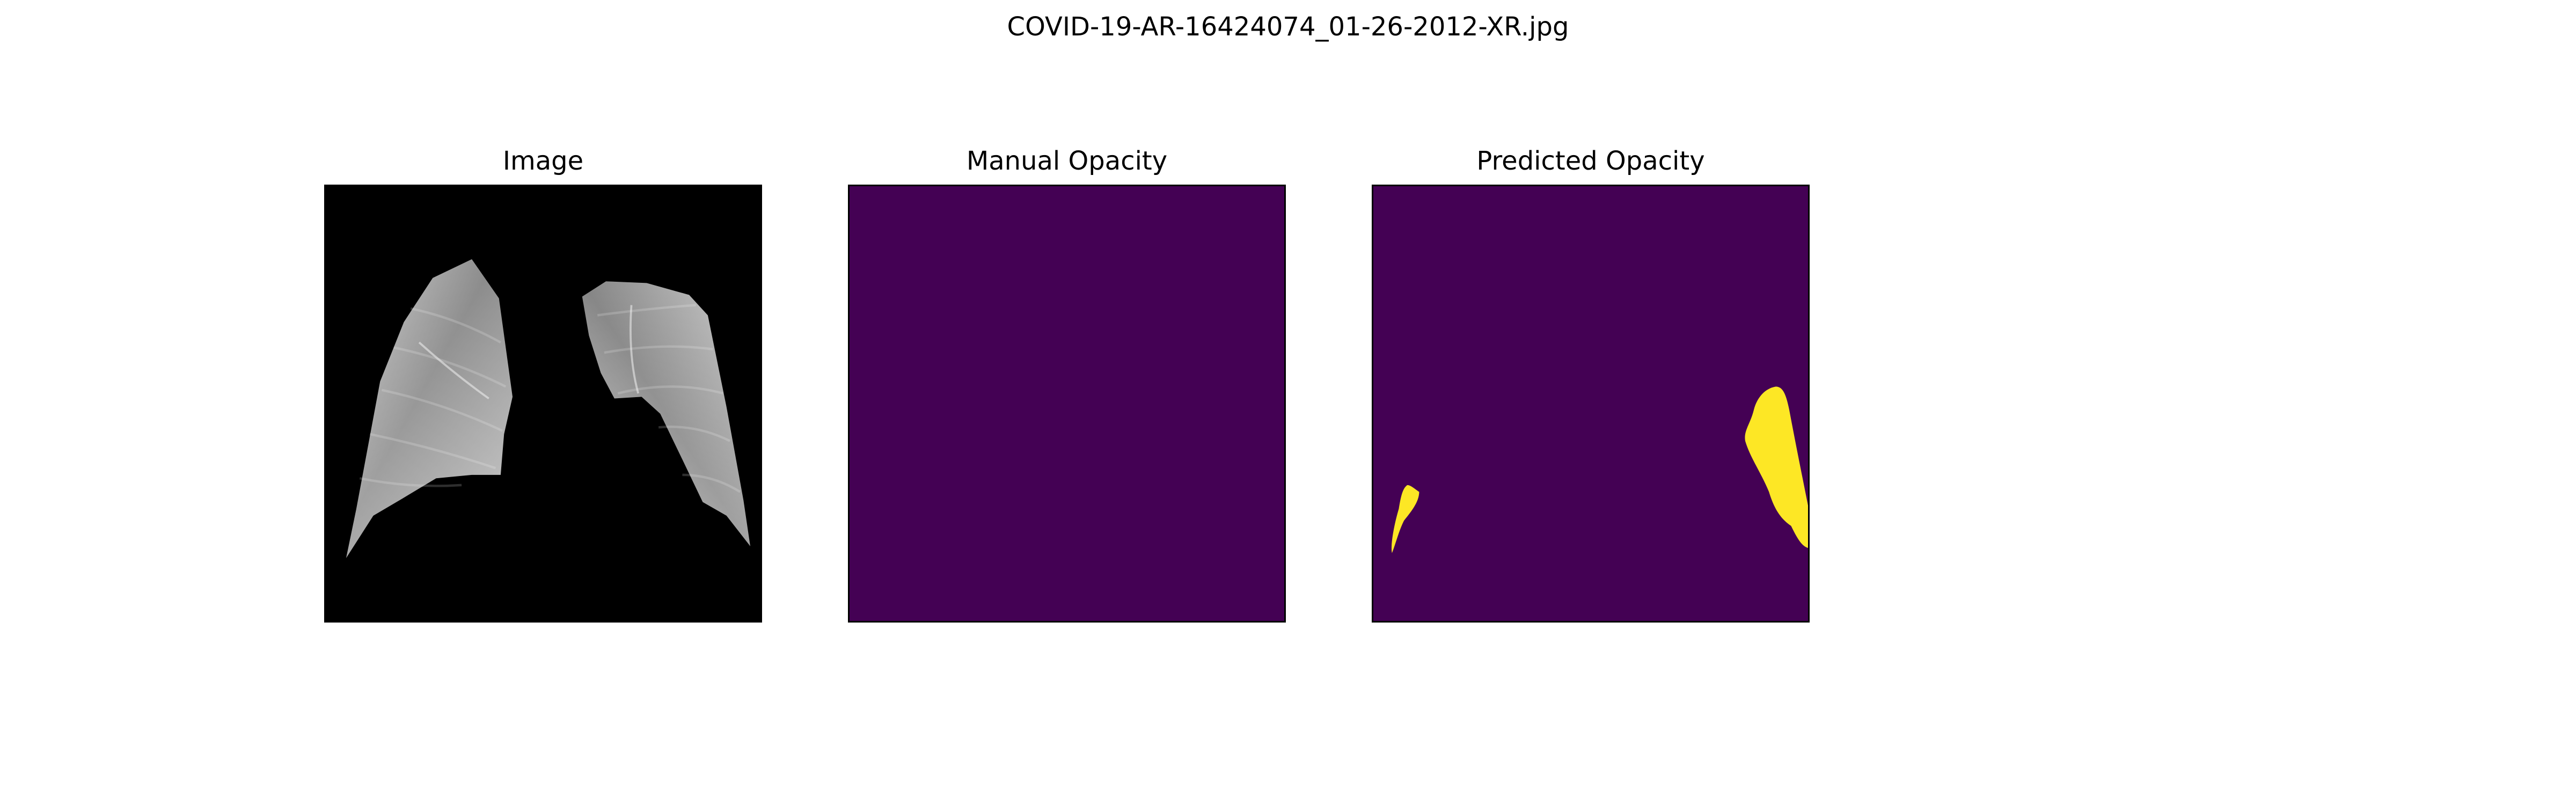 Image resolution: width=2576 pixels, height=805 pixels. I want to click on opacity-region-right, so click(1776, 467).